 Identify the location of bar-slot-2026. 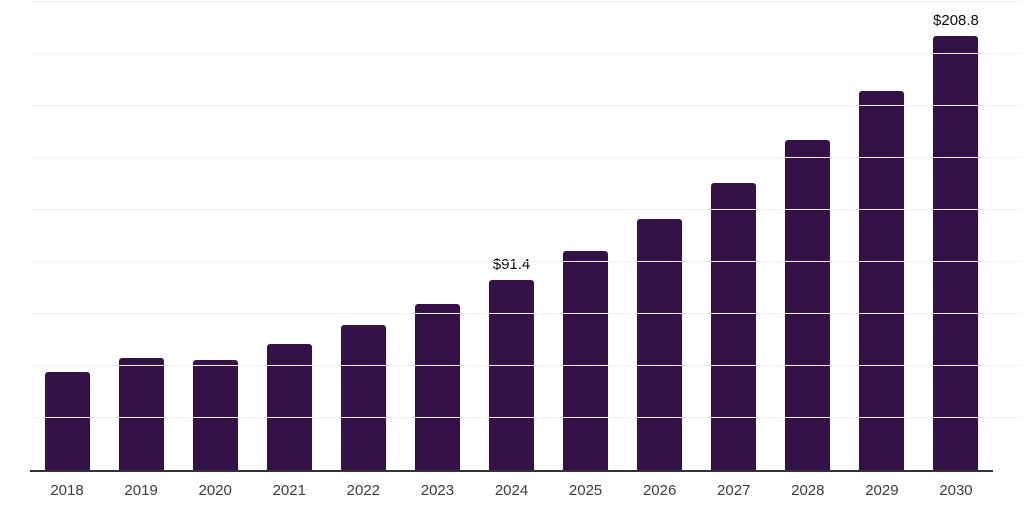
(660, 235).